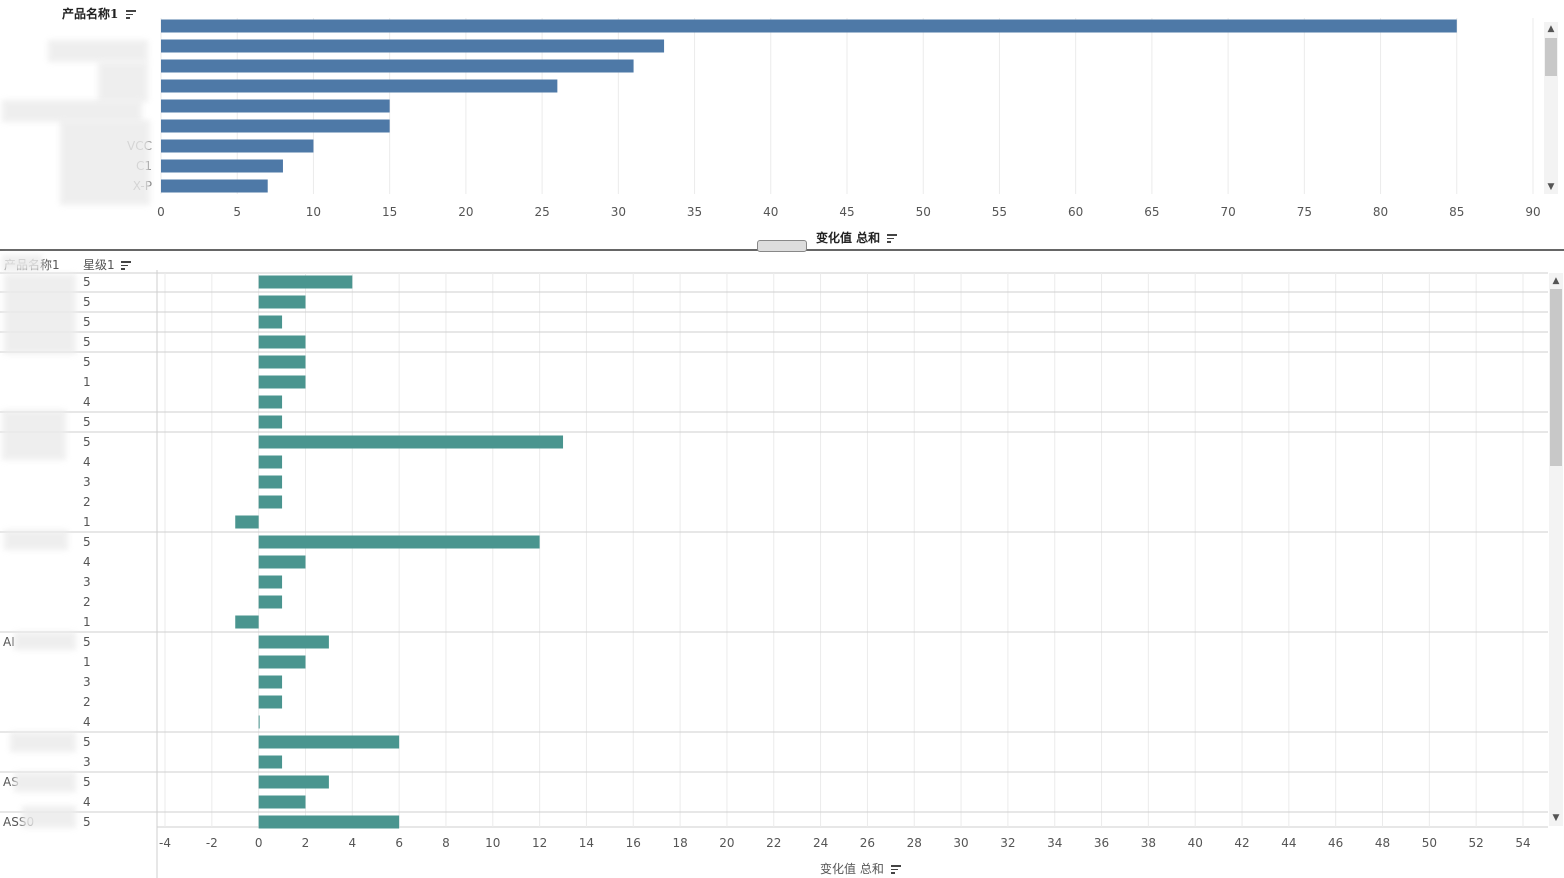 Image resolution: width=1564 pixels, height=878 pixels. Describe the element at coordinates (1551, 108) in the screenshot. I see `top-vertical-scrollbar: ▲ ▼` at that location.